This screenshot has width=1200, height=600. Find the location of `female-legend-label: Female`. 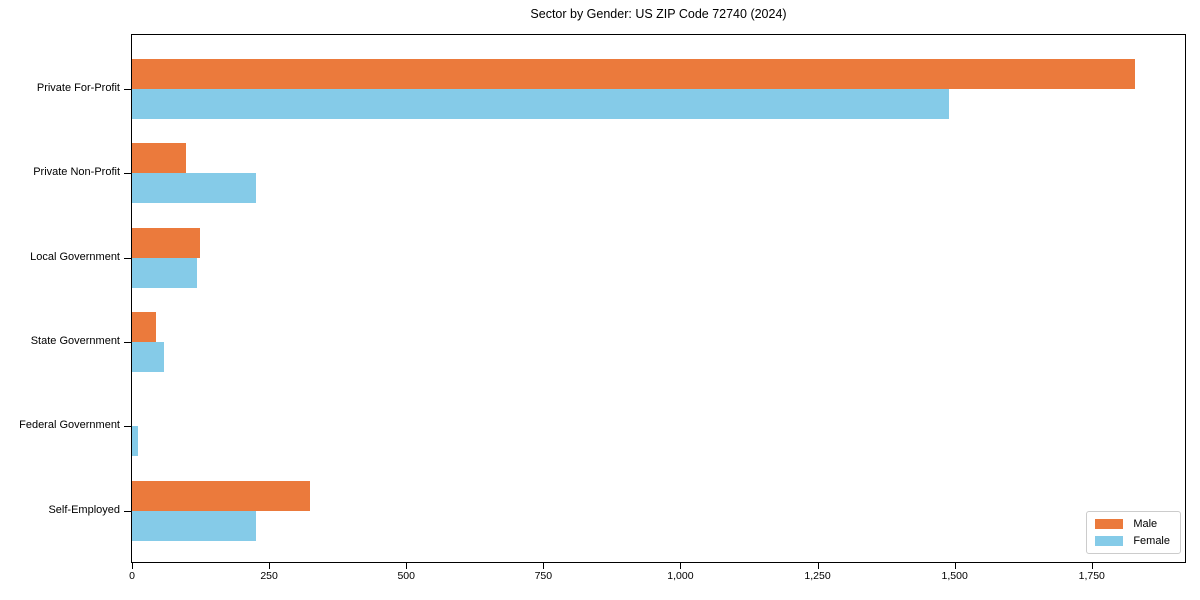

female-legend-label: Female is located at coordinates (1151, 541).